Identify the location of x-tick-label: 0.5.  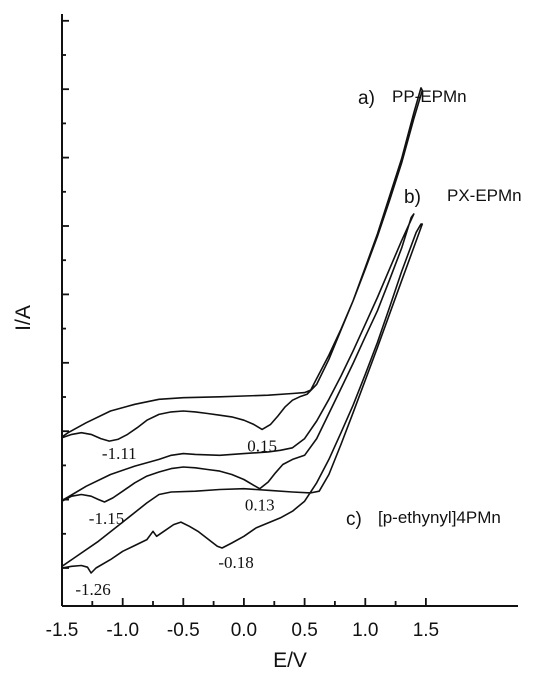
(304, 630).